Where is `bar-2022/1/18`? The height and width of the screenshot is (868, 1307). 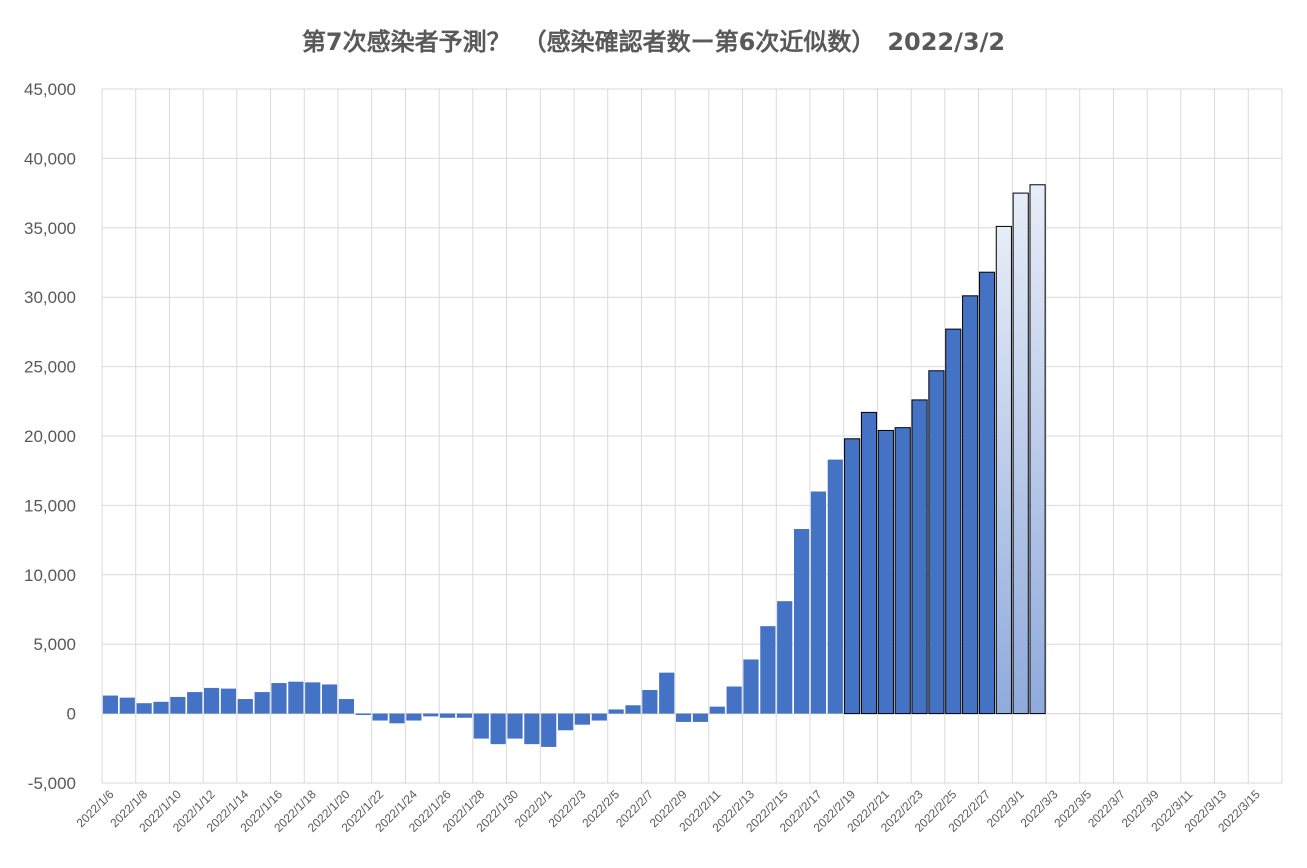 bar-2022/1/18 is located at coordinates (313, 698).